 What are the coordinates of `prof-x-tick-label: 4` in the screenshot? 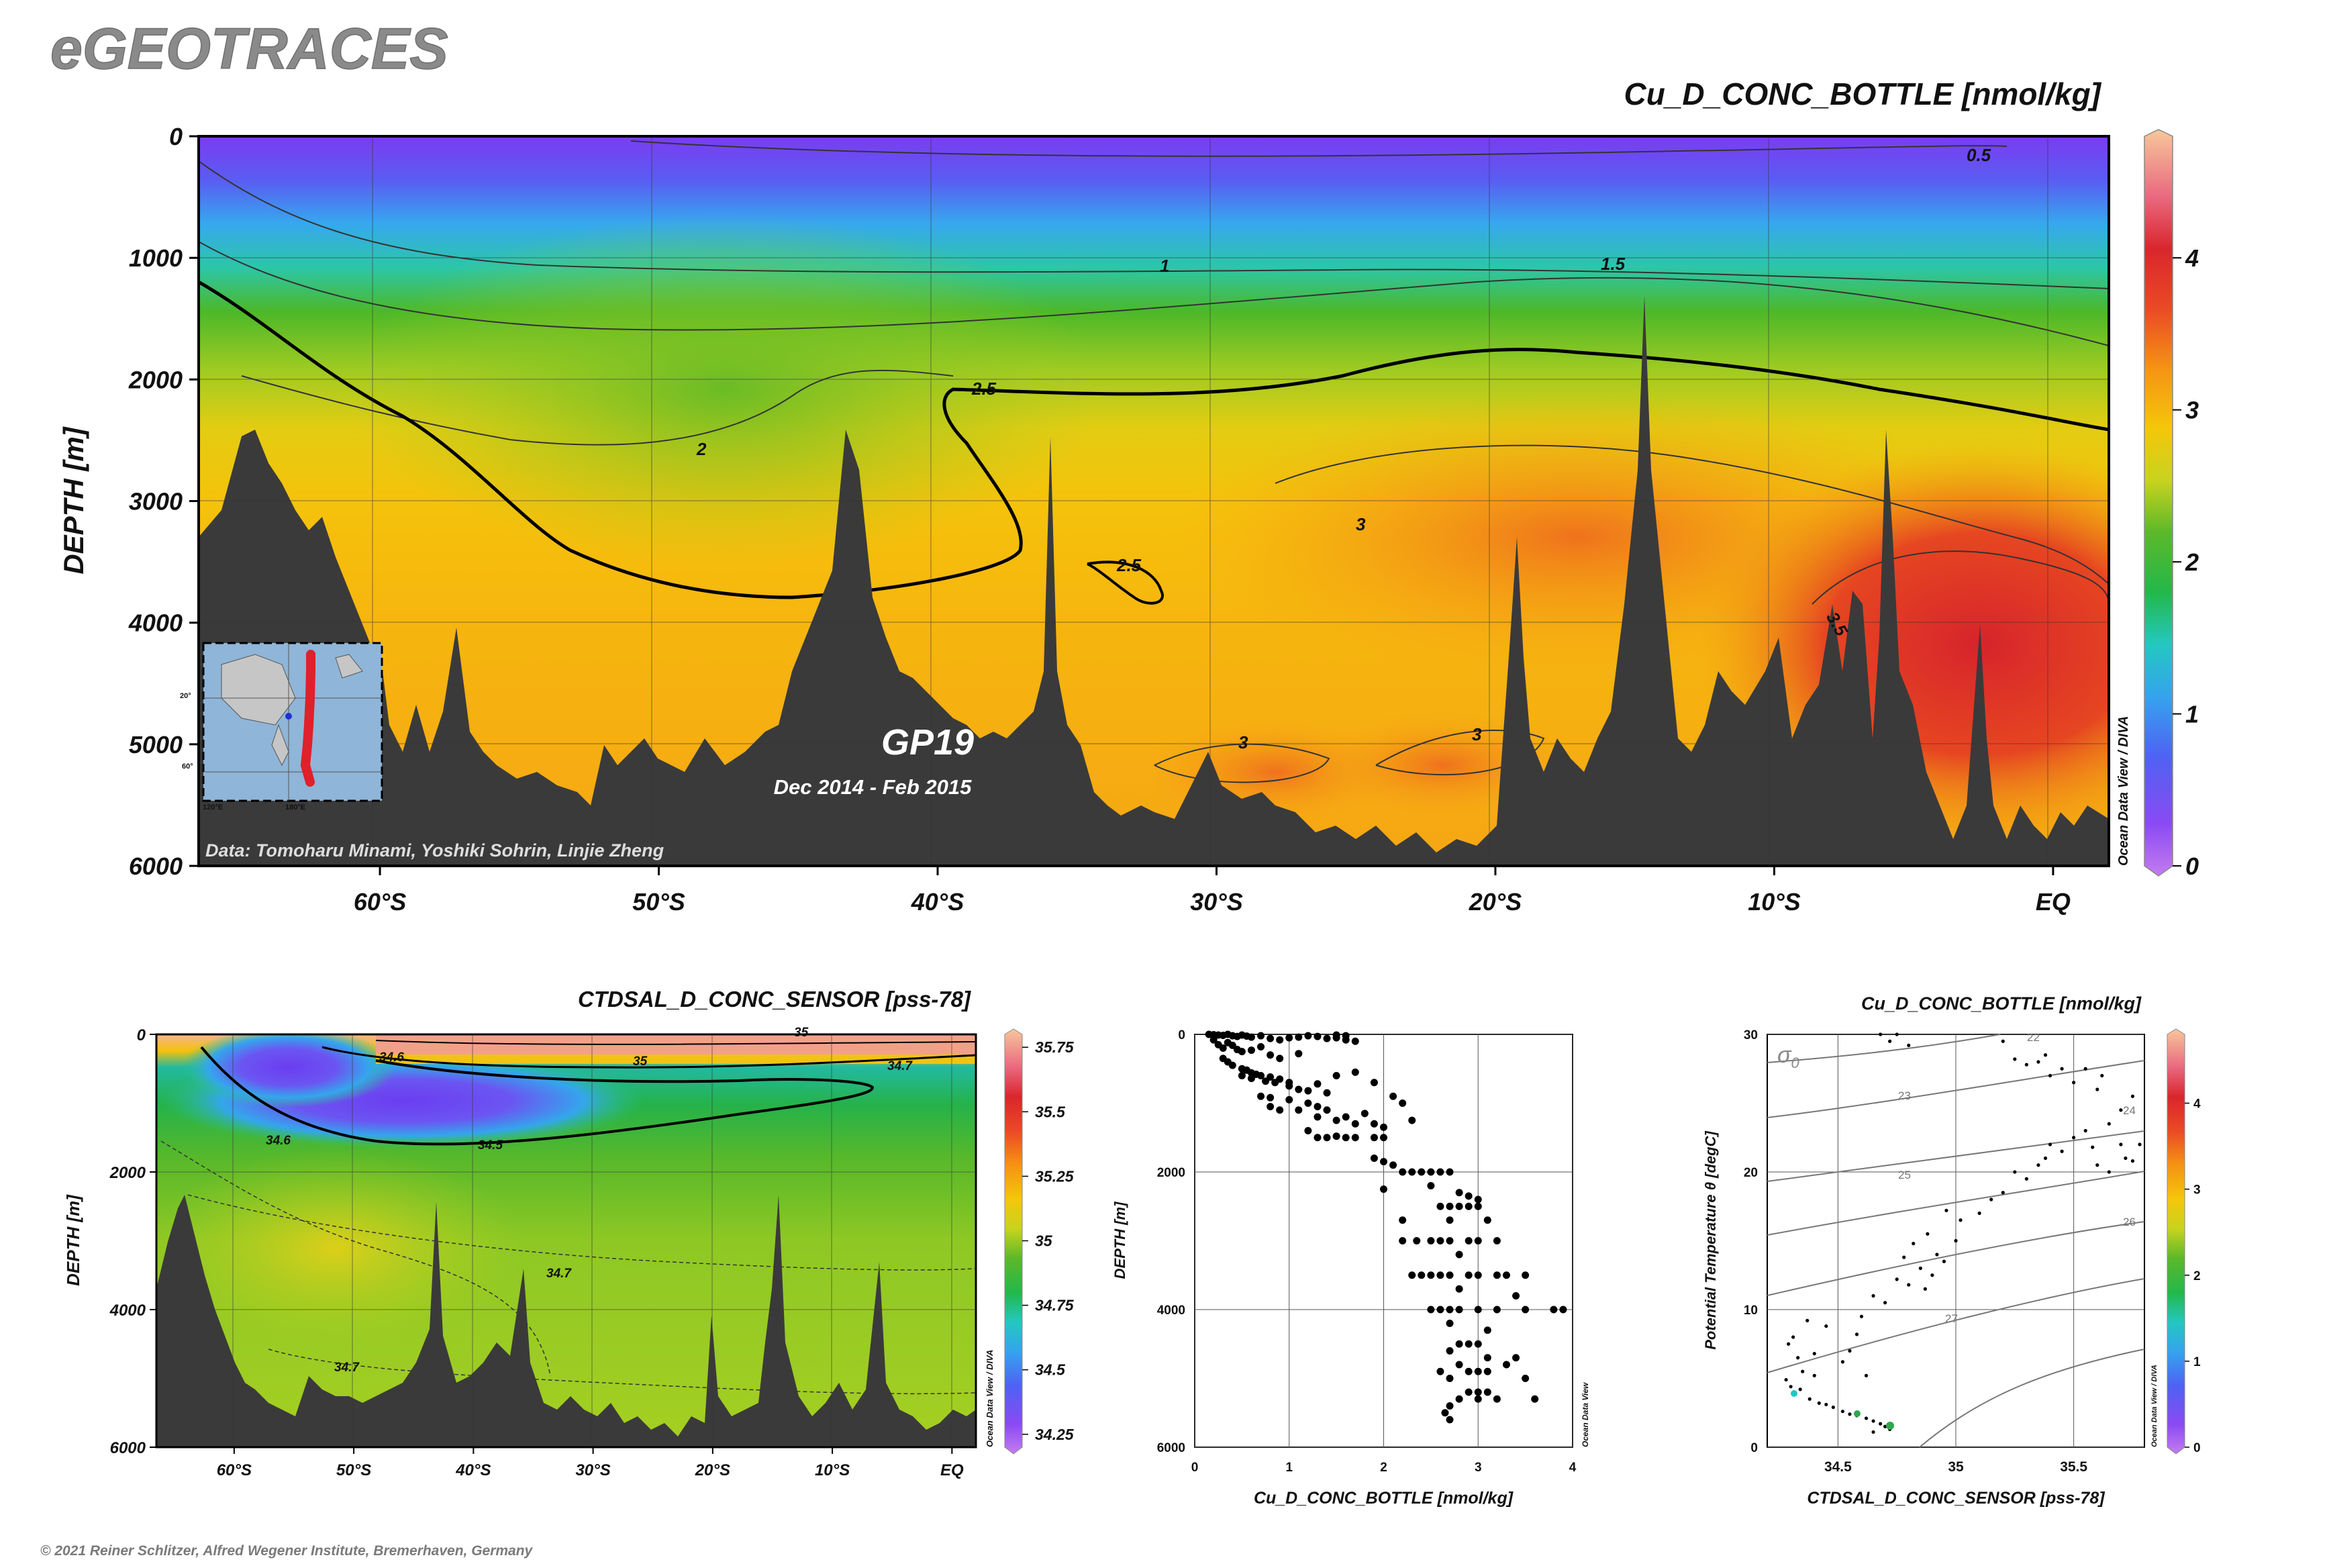 It's located at (1573, 1468).